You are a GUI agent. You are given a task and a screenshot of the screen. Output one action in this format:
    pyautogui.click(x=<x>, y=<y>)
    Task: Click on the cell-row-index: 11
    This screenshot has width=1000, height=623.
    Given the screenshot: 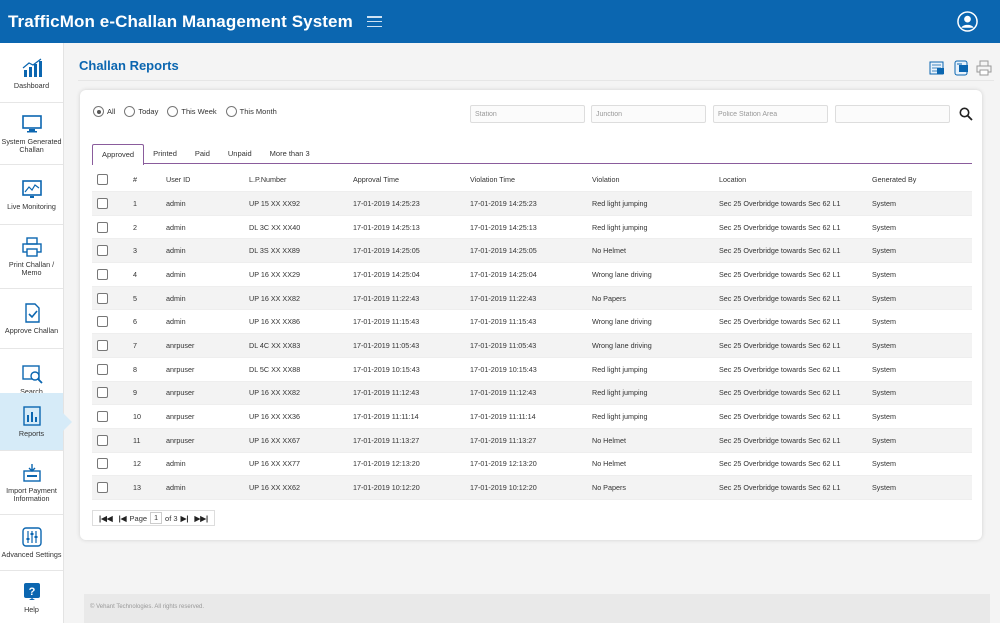 What is the action you would take?
    pyautogui.click(x=137, y=440)
    